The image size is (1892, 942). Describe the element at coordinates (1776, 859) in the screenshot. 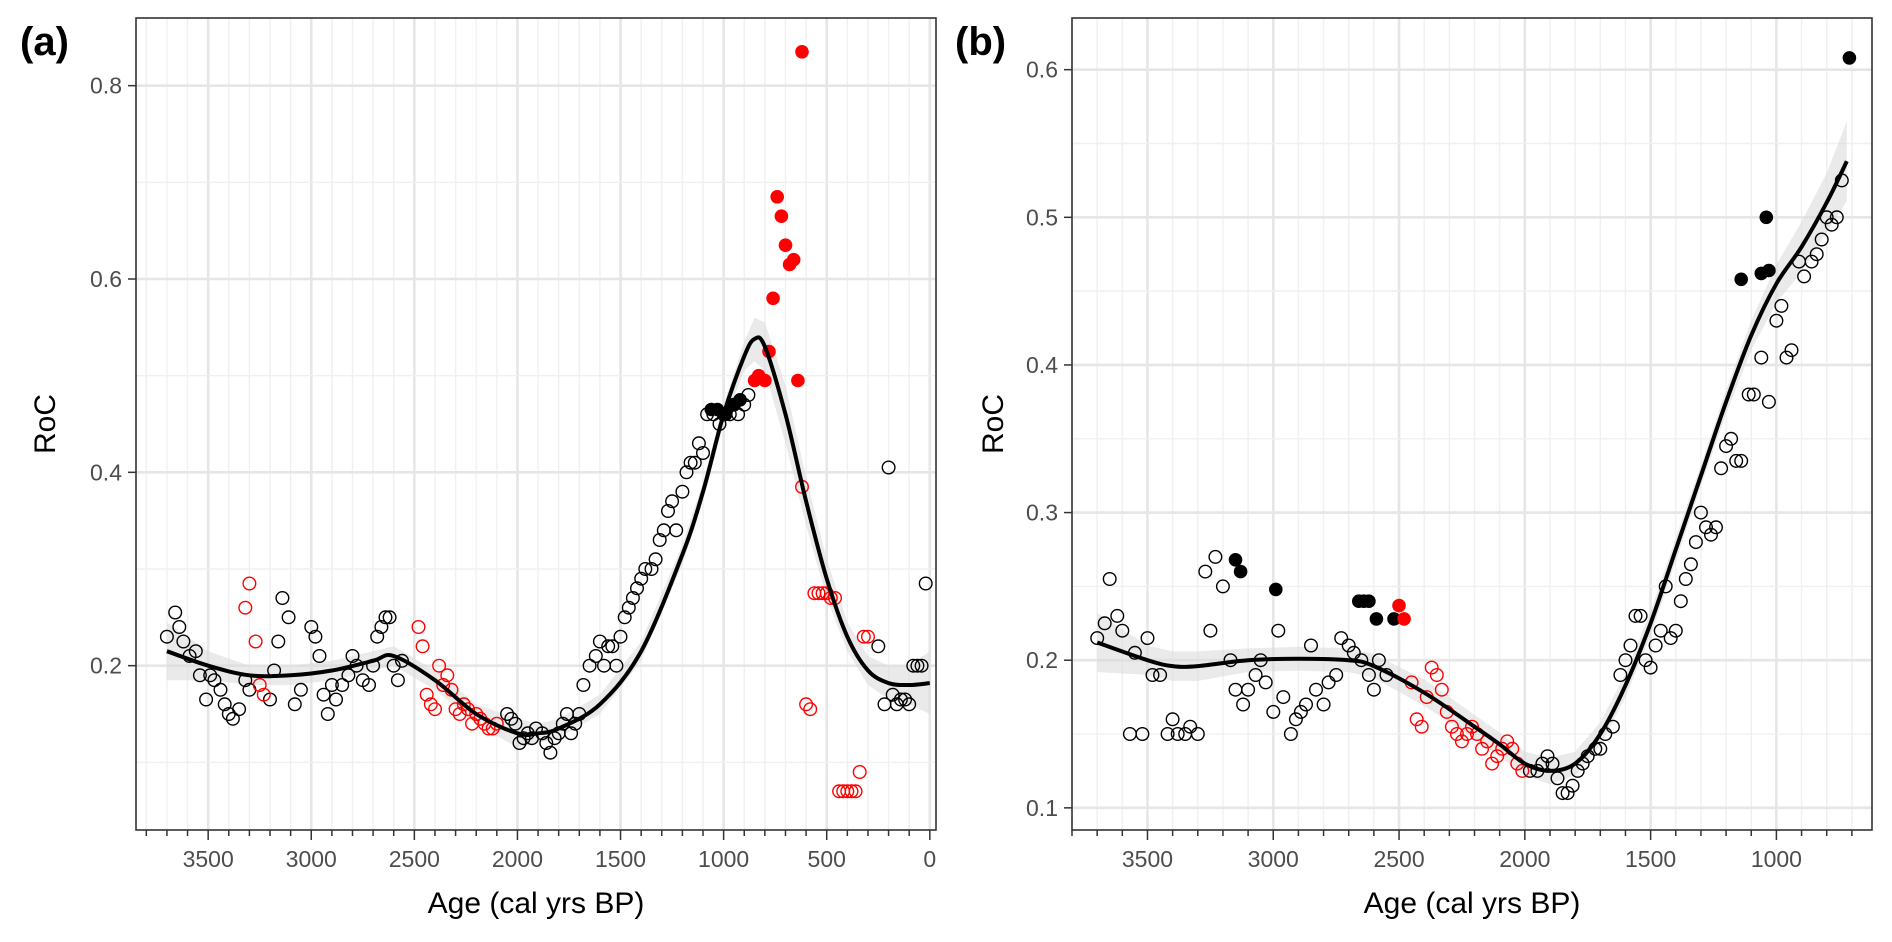

I see `x-tick-label: 1000` at that location.